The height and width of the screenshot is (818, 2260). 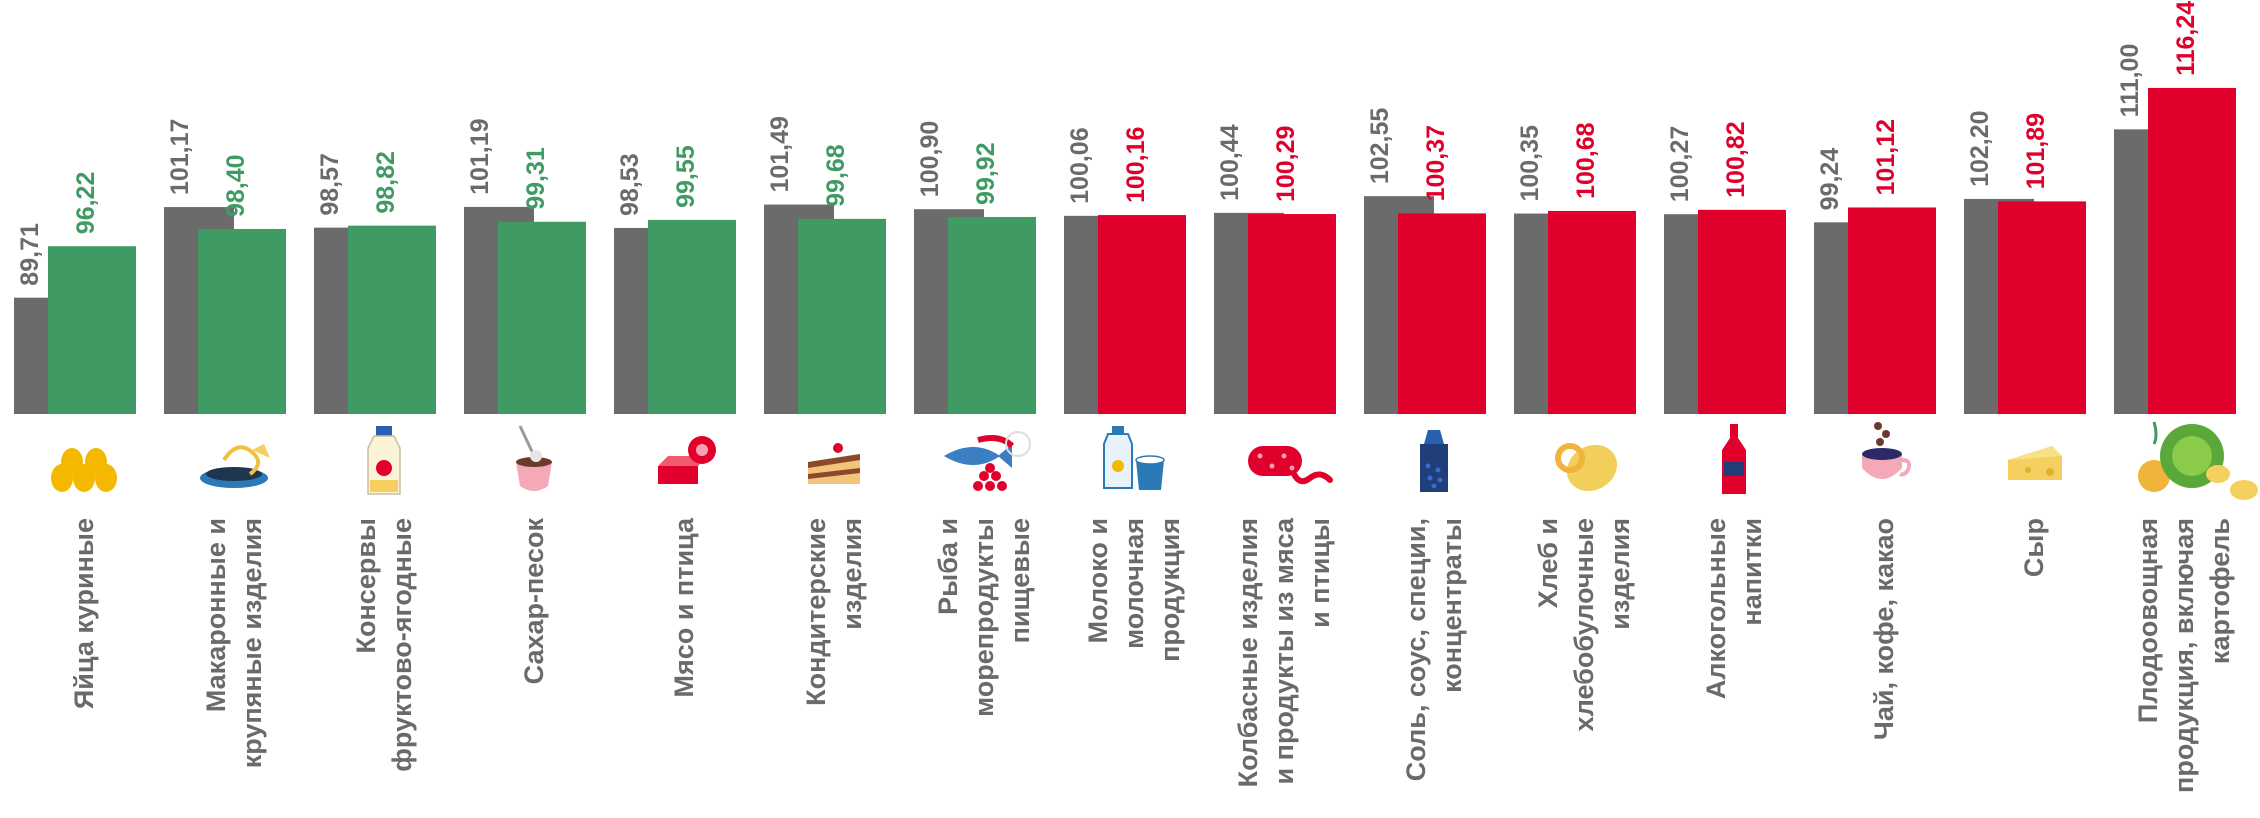 What do you see at coordinates (2035, 463) in the screenshot?
I see `cheese-icon` at bounding box center [2035, 463].